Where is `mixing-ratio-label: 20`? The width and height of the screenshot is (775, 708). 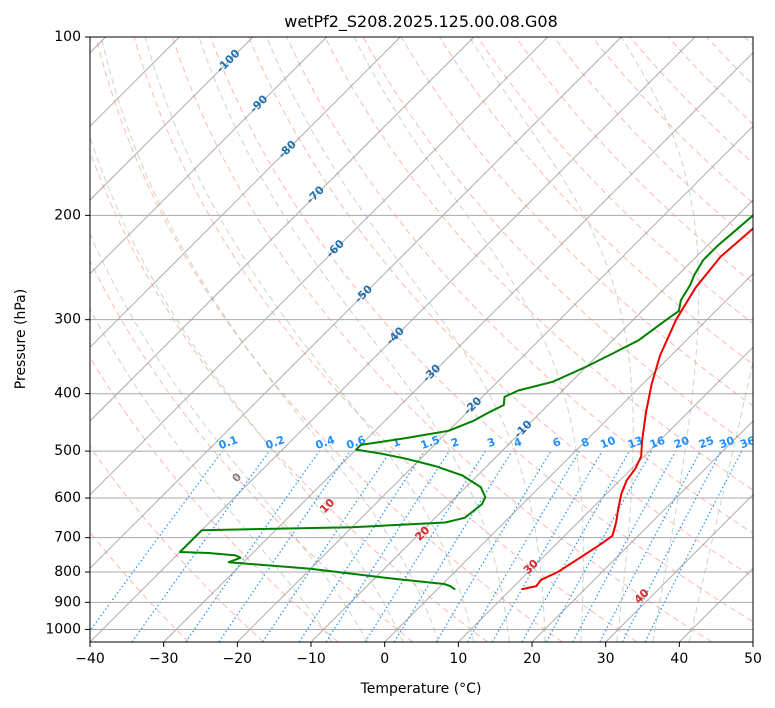
mixing-ratio-label: 20 is located at coordinates (681, 443).